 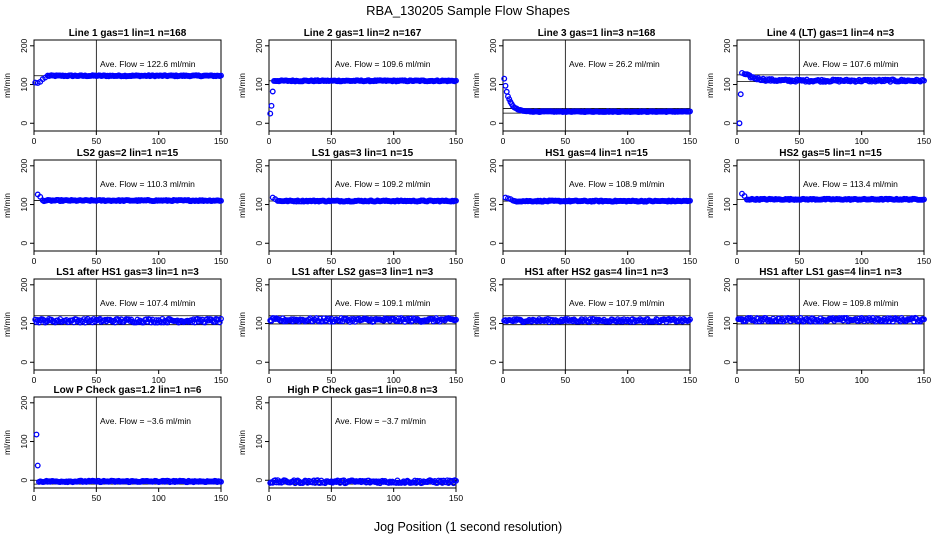 What do you see at coordinates (363, 33) in the screenshot?
I see `panel-title: Line 2 gas=1 lin=2 n=167` at bounding box center [363, 33].